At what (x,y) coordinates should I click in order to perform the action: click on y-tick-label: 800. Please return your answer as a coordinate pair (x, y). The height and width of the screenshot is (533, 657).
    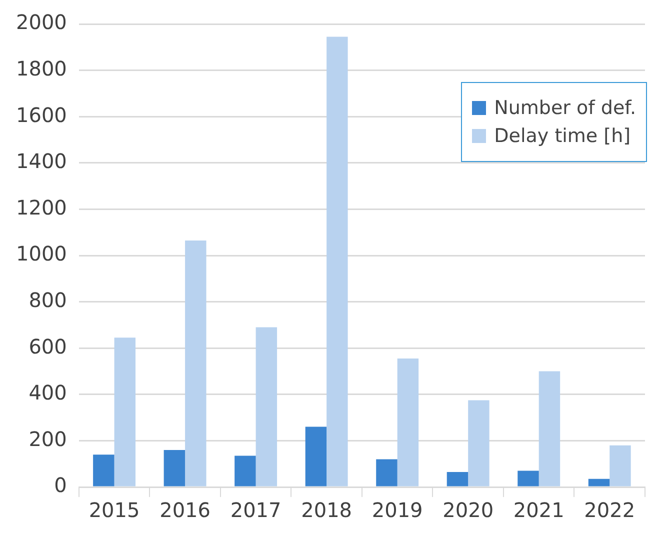
    Looking at the image, I should click on (47, 300).